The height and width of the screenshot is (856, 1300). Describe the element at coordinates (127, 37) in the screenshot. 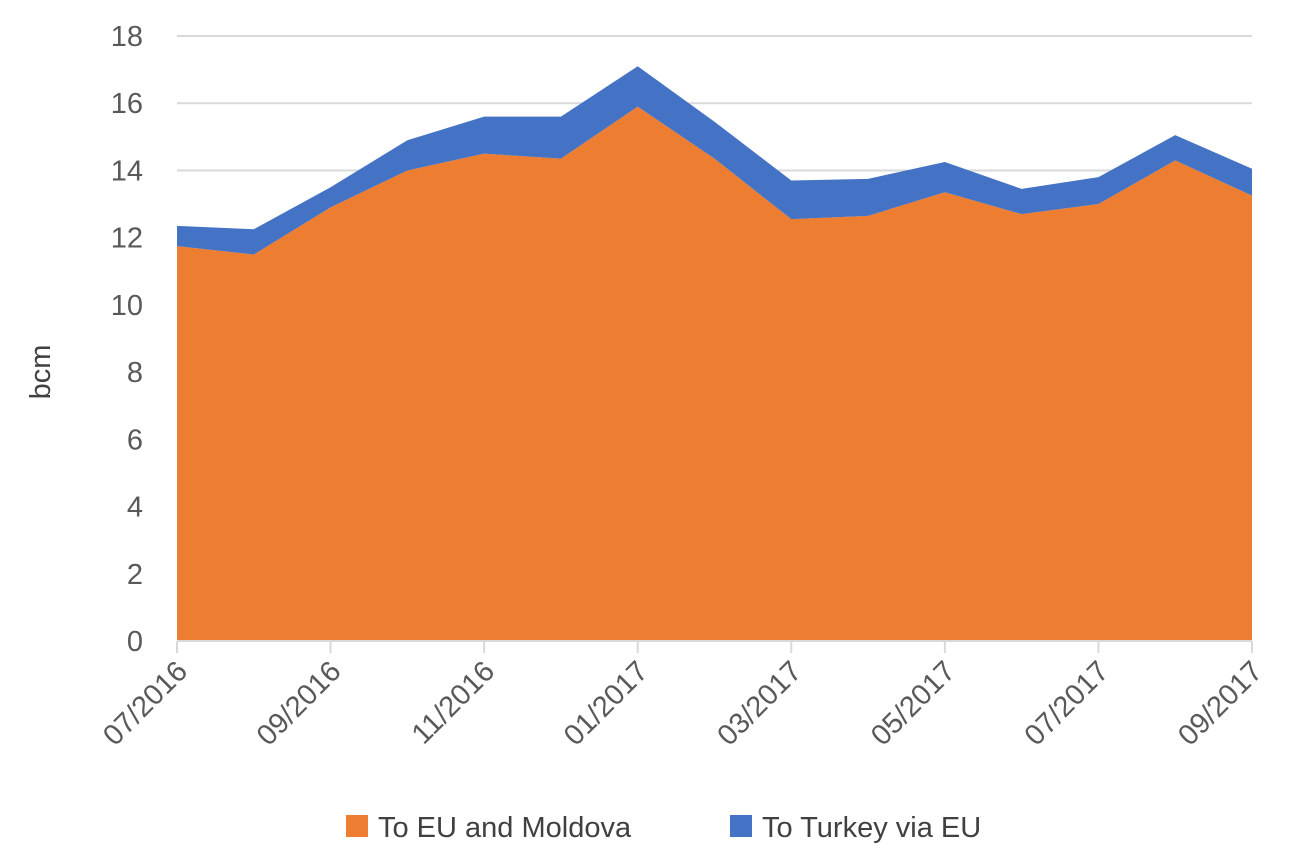

I see `y-tick-label: 18` at that location.